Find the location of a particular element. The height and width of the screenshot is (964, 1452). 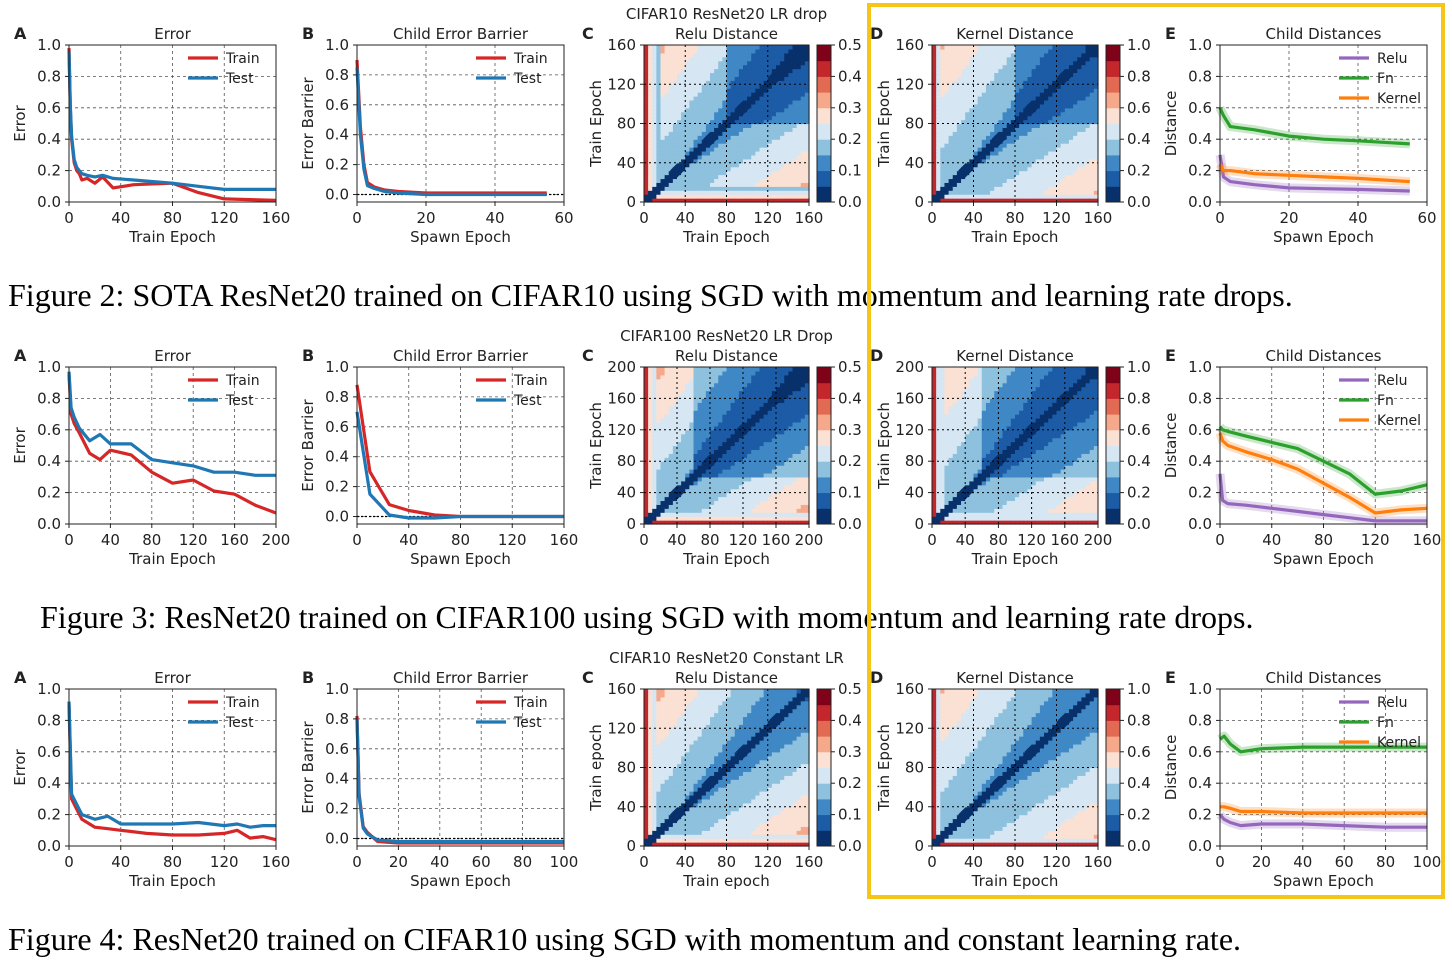

colorbar-band is located at coordinates (824, 131).